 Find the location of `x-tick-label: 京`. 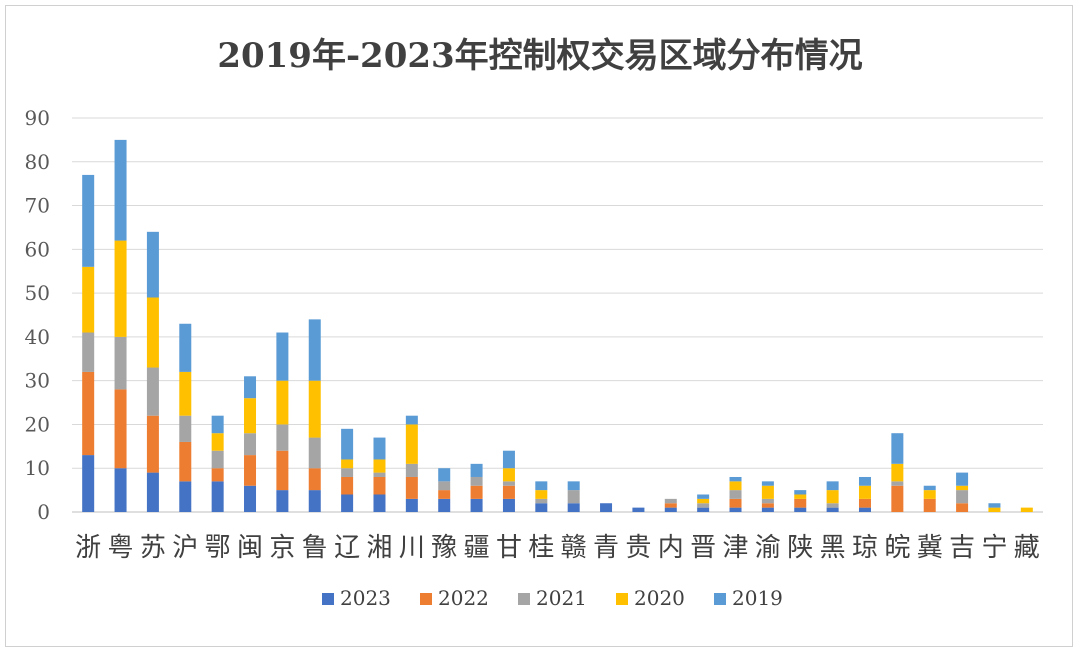

x-tick-label: 京 is located at coordinates (282, 548).